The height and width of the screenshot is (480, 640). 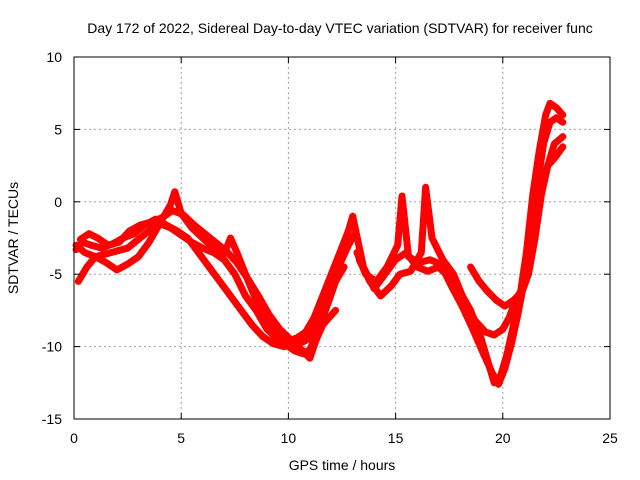 What do you see at coordinates (58, 129) in the screenshot?
I see `y-tick-label: 5` at bounding box center [58, 129].